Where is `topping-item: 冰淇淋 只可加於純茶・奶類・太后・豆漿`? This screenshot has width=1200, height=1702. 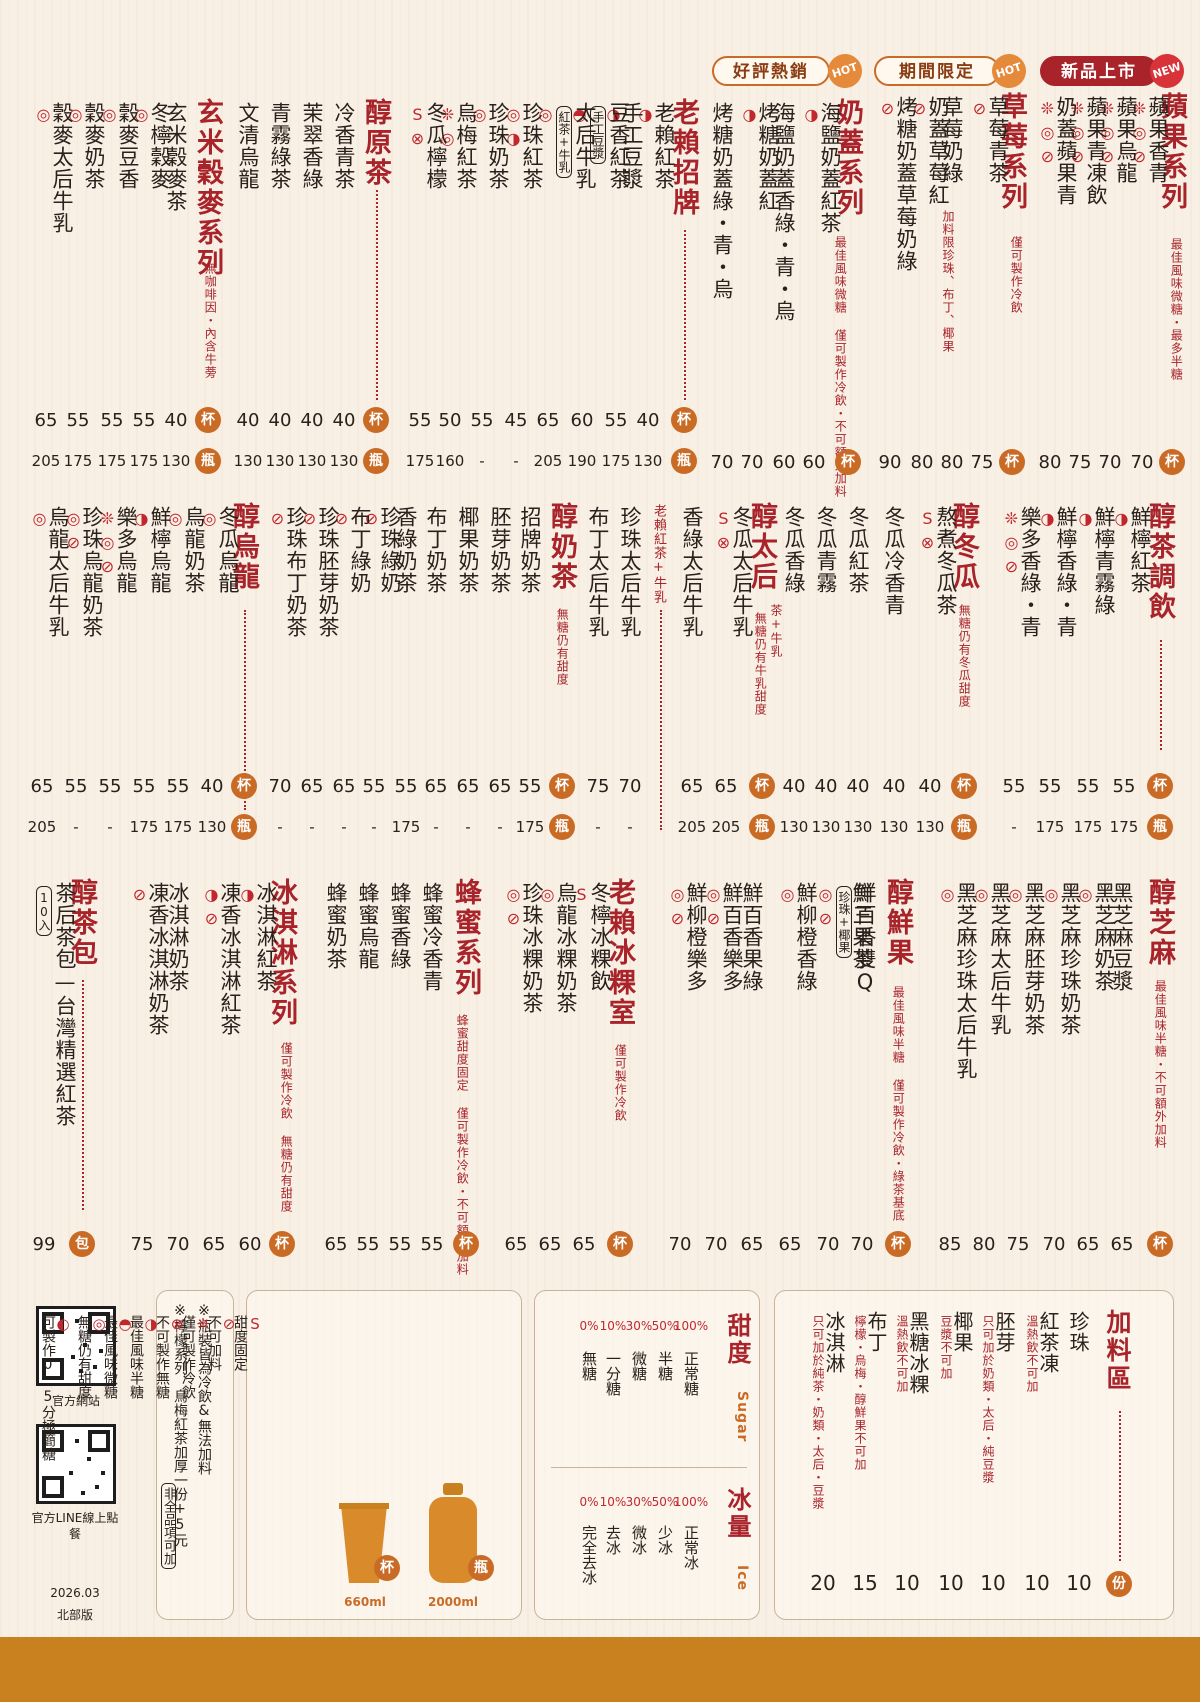 topping-item: 冰淇淋 只可加於純茶・奶類・太后・豆漿 is located at coordinates (828, 1410).